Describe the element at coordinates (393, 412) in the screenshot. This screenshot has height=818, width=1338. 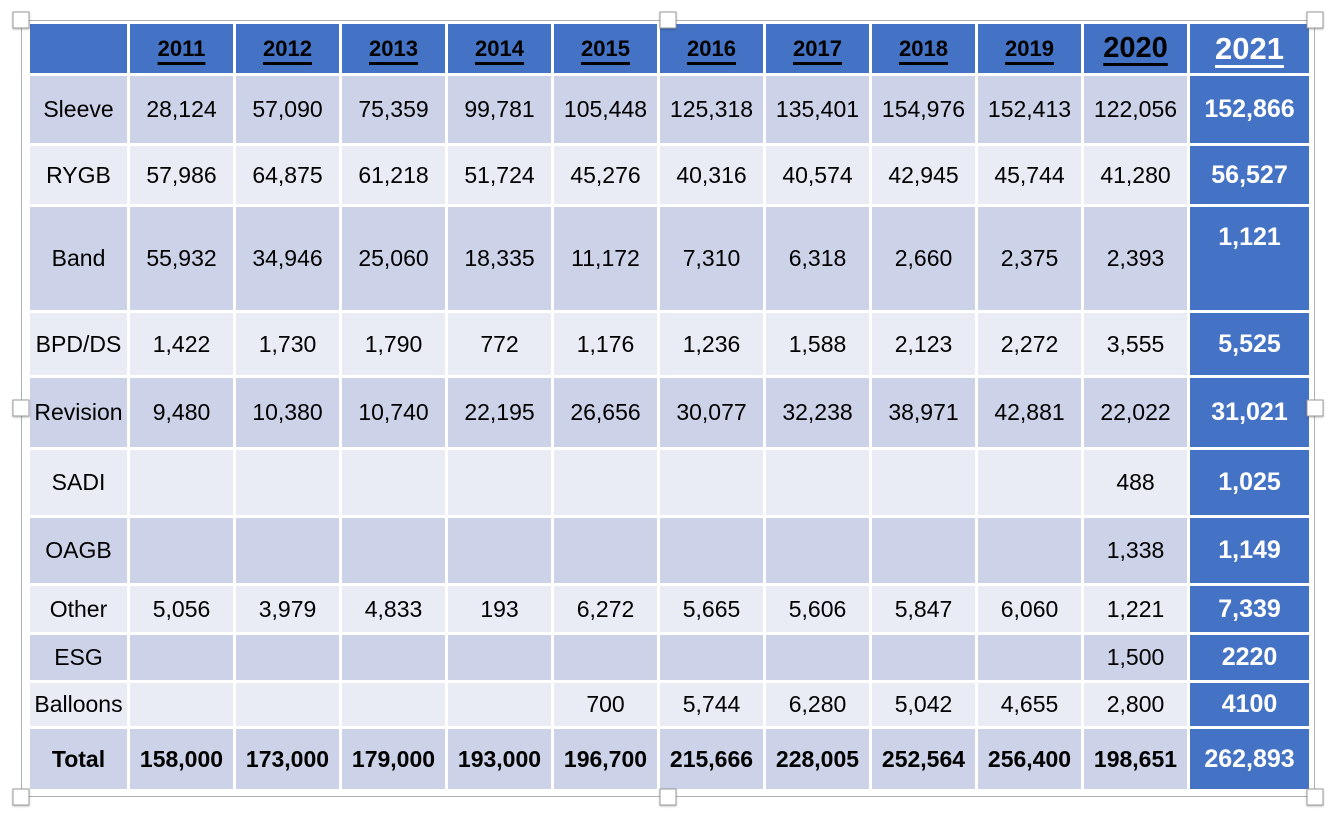
I see `cell-2013: 10,740` at that location.